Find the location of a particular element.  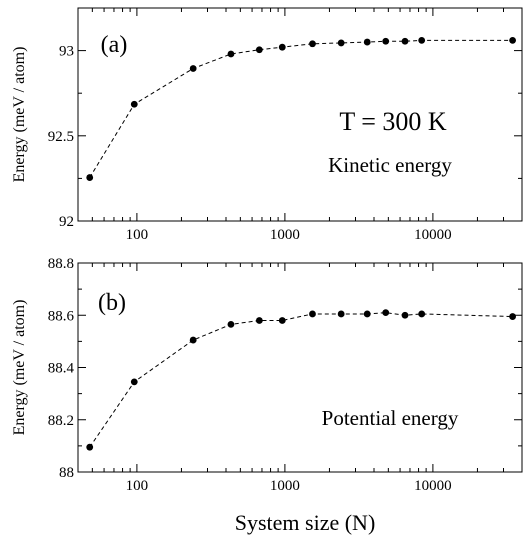

y-tick-label: 93 is located at coordinates (66, 52).